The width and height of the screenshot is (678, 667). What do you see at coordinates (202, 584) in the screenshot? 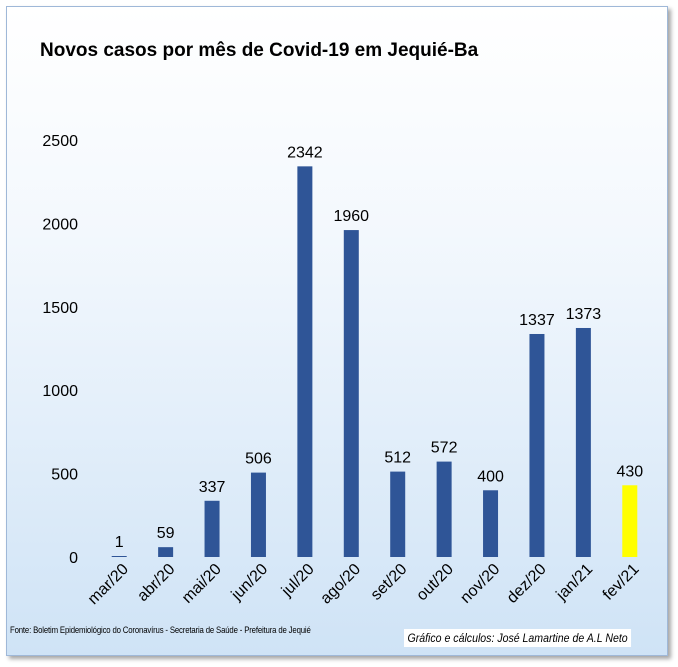
I see `x-tick-label: mai/20` at bounding box center [202, 584].